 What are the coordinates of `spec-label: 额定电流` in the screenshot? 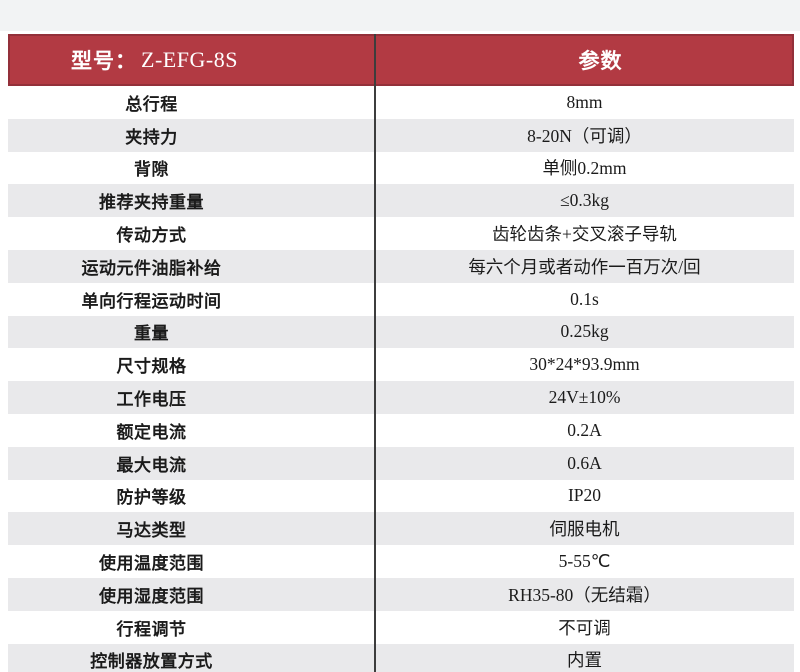 It's located at (151, 432).